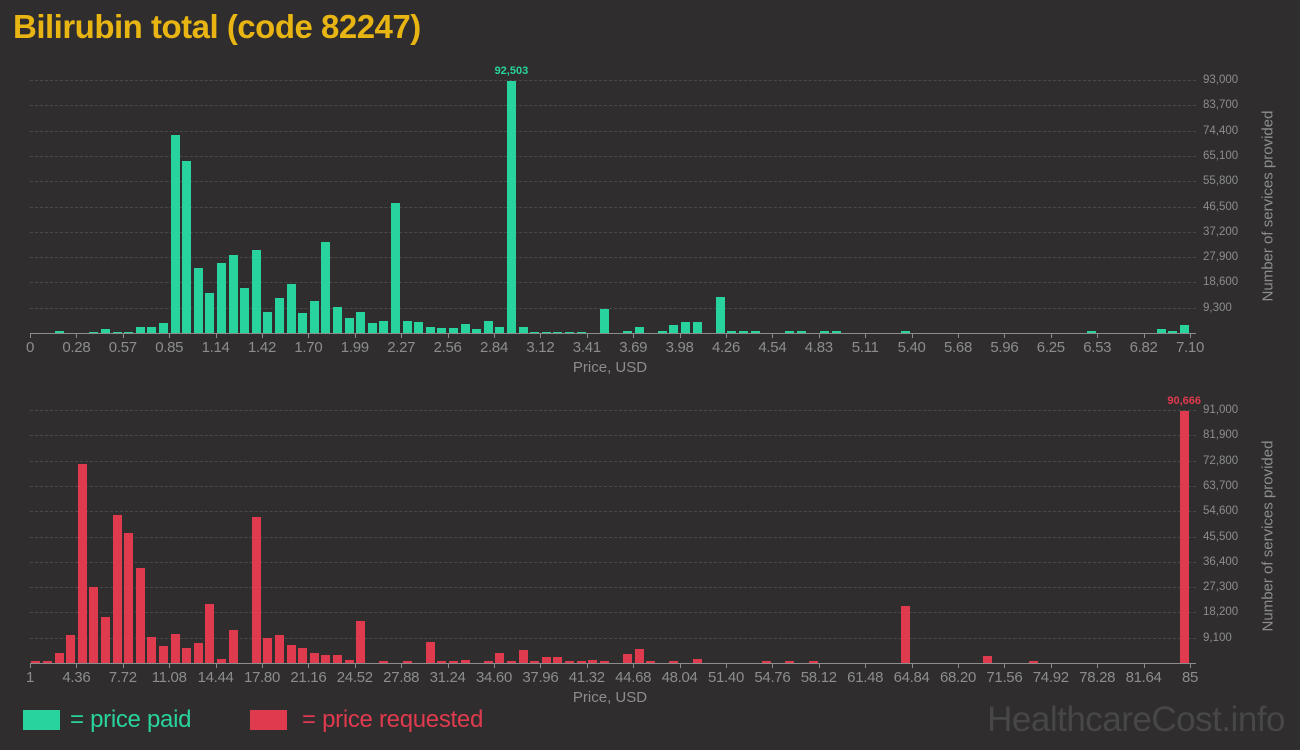 The width and height of the screenshot is (1300, 750). Describe the element at coordinates (1217, 307) in the screenshot. I see `y-tick-label: 9,300` at that location.